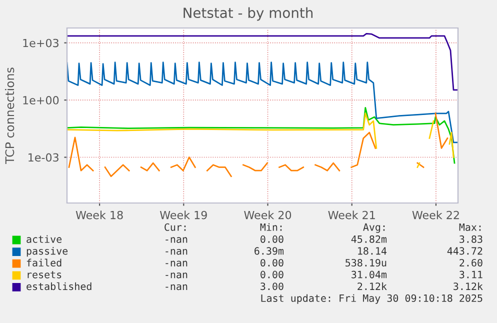  What do you see at coordinates (59, 286) in the screenshot?
I see `legend-label: established` at bounding box center [59, 286].